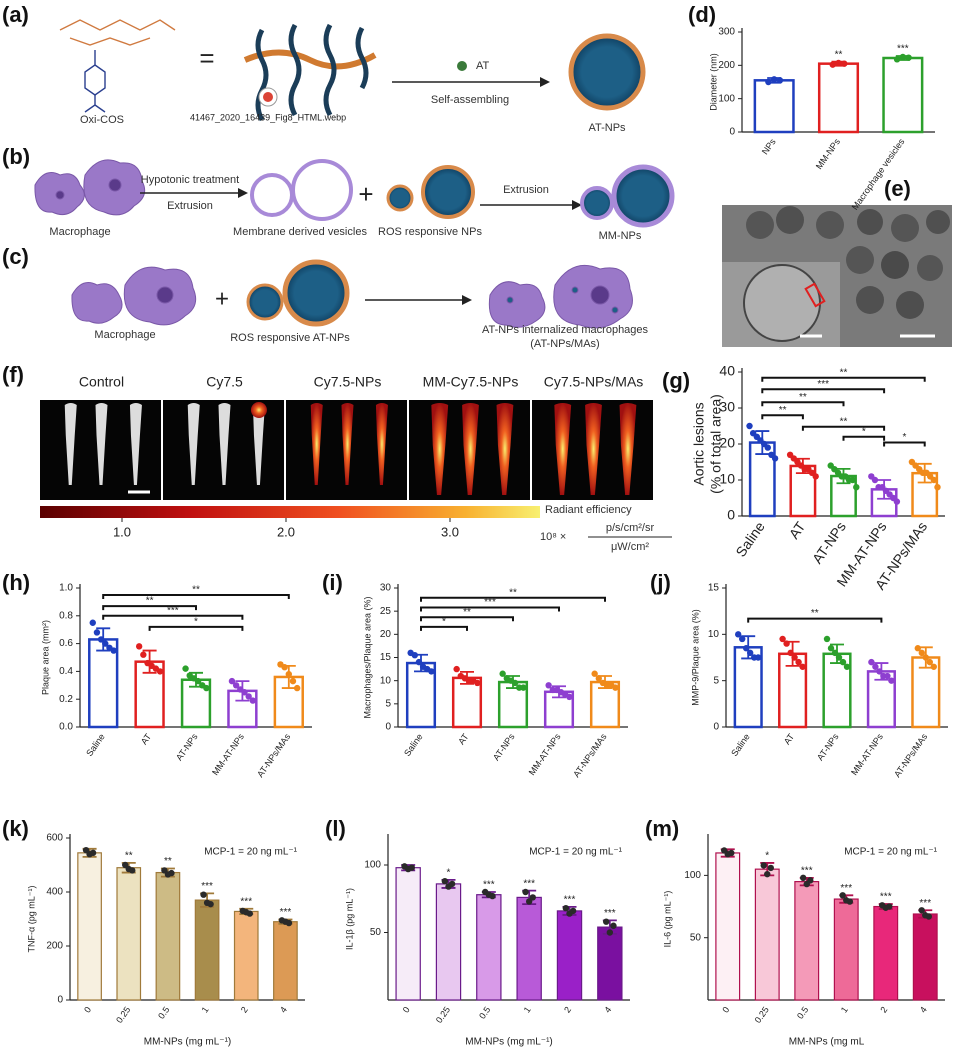 The width and height of the screenshot is (956, 1050). What do you see at coordinates (444, 622) in the screenshot?
I see `significance-label: *` at bounding box center [444, 622].